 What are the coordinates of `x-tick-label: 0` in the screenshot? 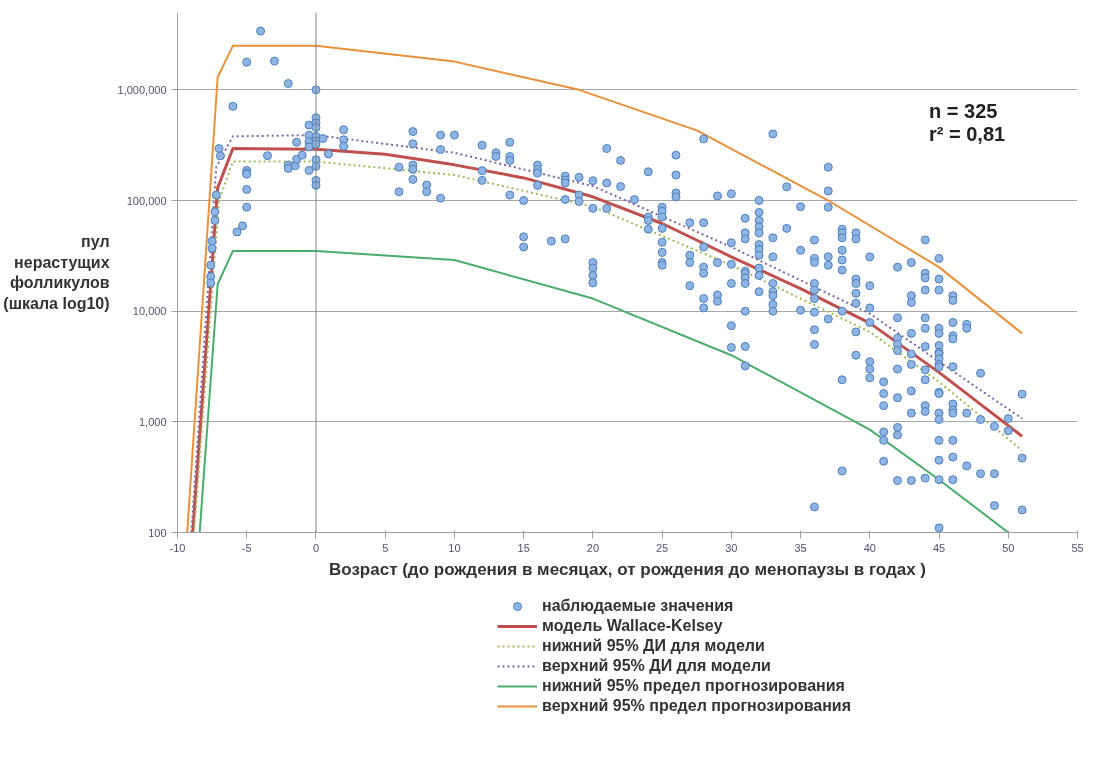 It's located at (316, 547).